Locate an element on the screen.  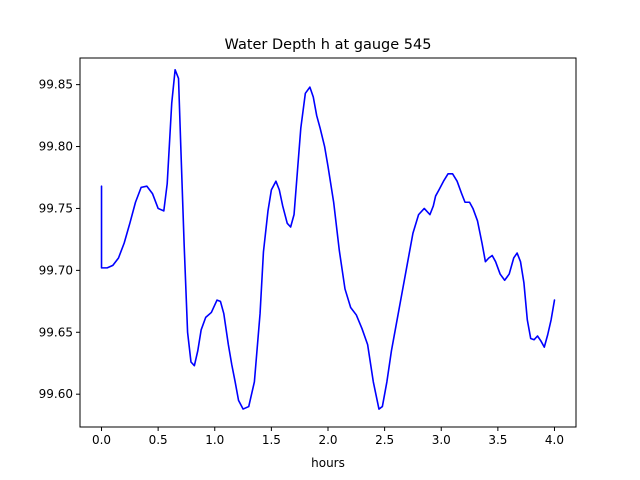
y-tick-label: 99.65 is located at coordinates (56, 332).